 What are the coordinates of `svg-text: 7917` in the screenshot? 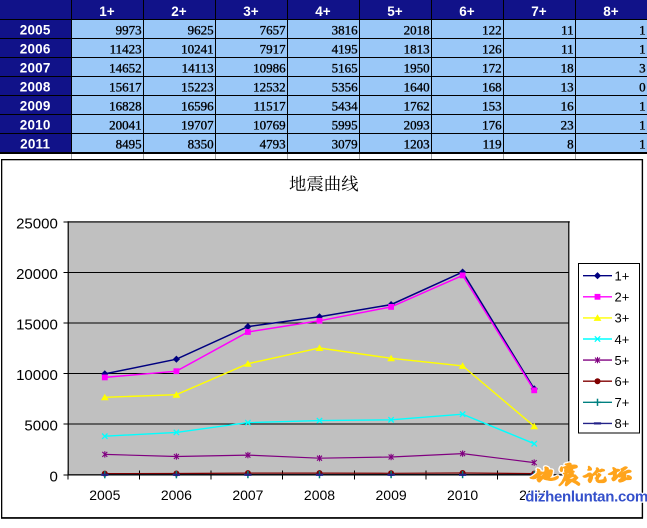 It's located at (273, 49).